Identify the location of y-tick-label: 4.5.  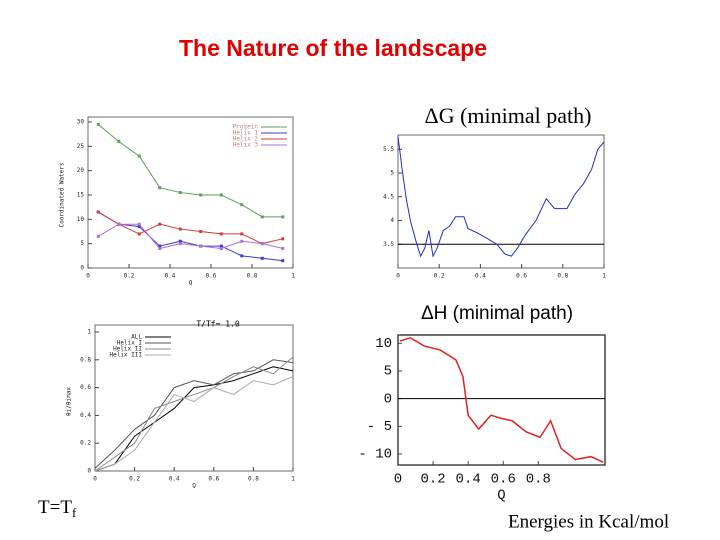
(388, 196).